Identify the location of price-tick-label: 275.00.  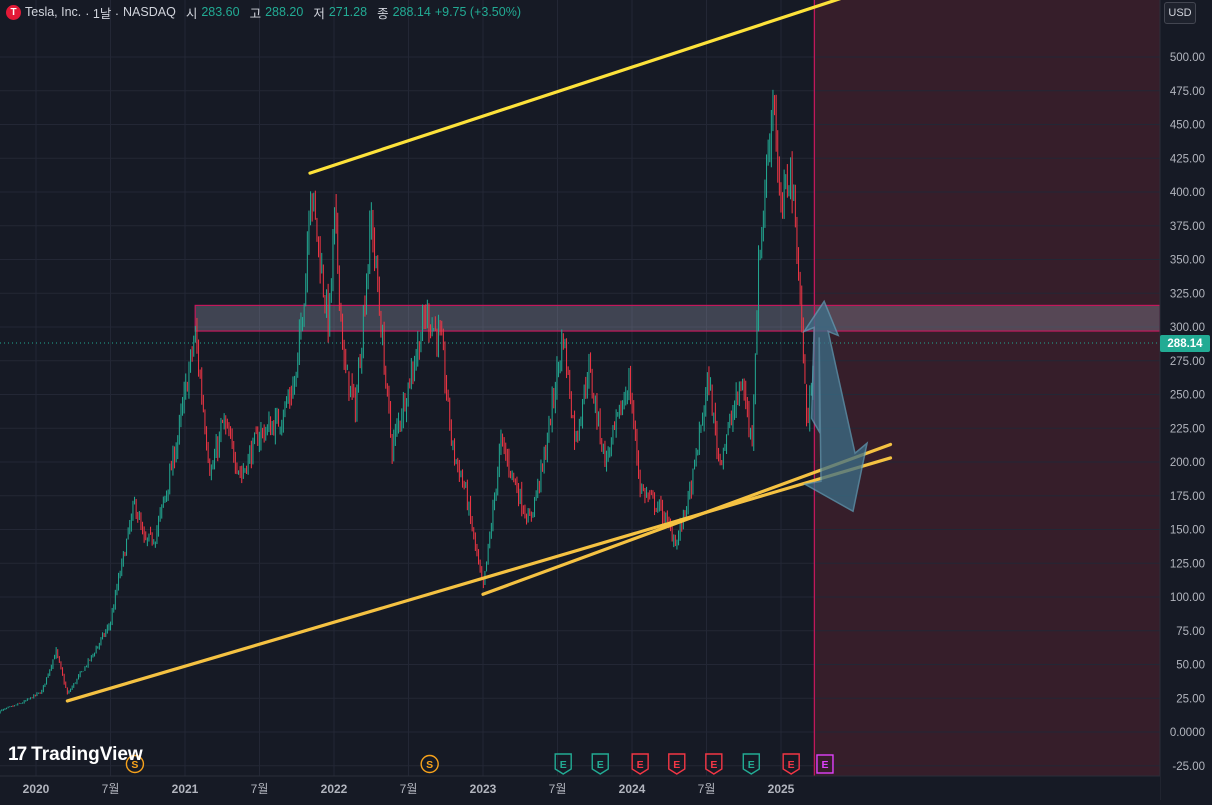
(1187, 362).